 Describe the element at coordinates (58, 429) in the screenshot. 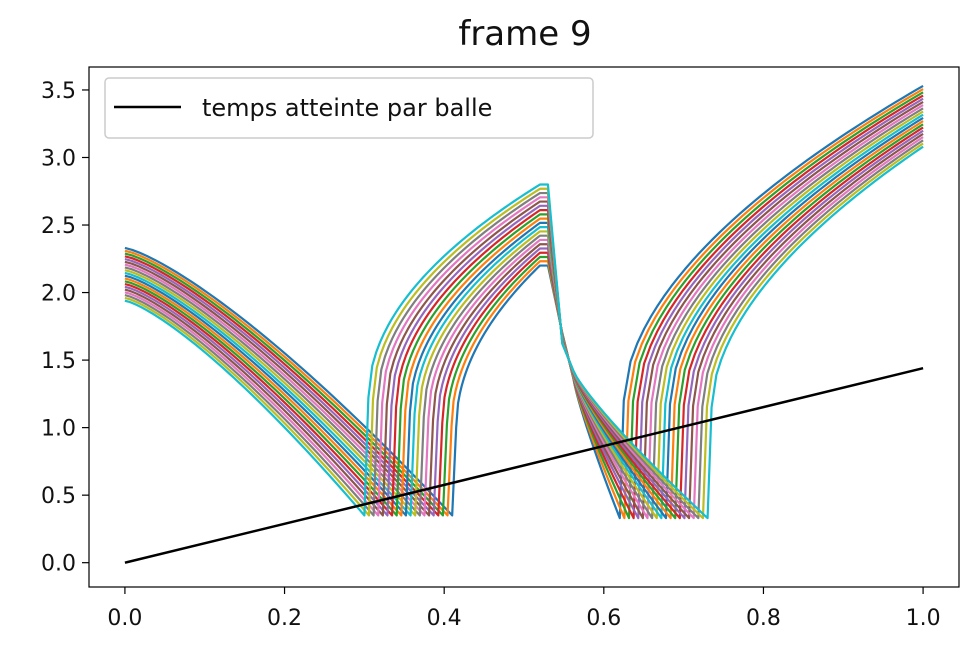

I see `y-tick-label: 1.0` at that location.